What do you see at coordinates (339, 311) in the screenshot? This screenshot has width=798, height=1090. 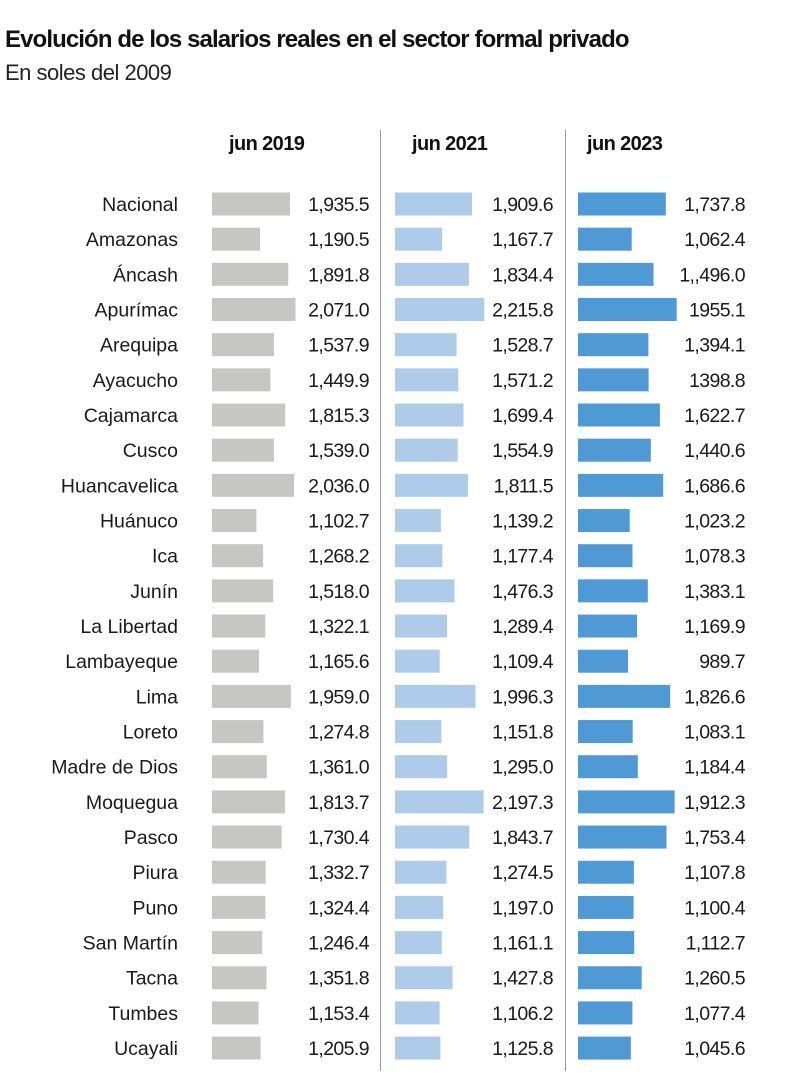 I see `value-label: 2,071.0` at bounding box center [339, 311].